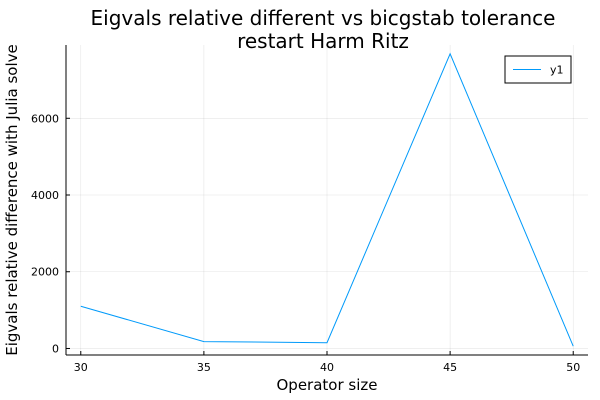 The width and height of the screenshot is (600, 400). I want to click on x-tick-label: 35, so click(204, 367).